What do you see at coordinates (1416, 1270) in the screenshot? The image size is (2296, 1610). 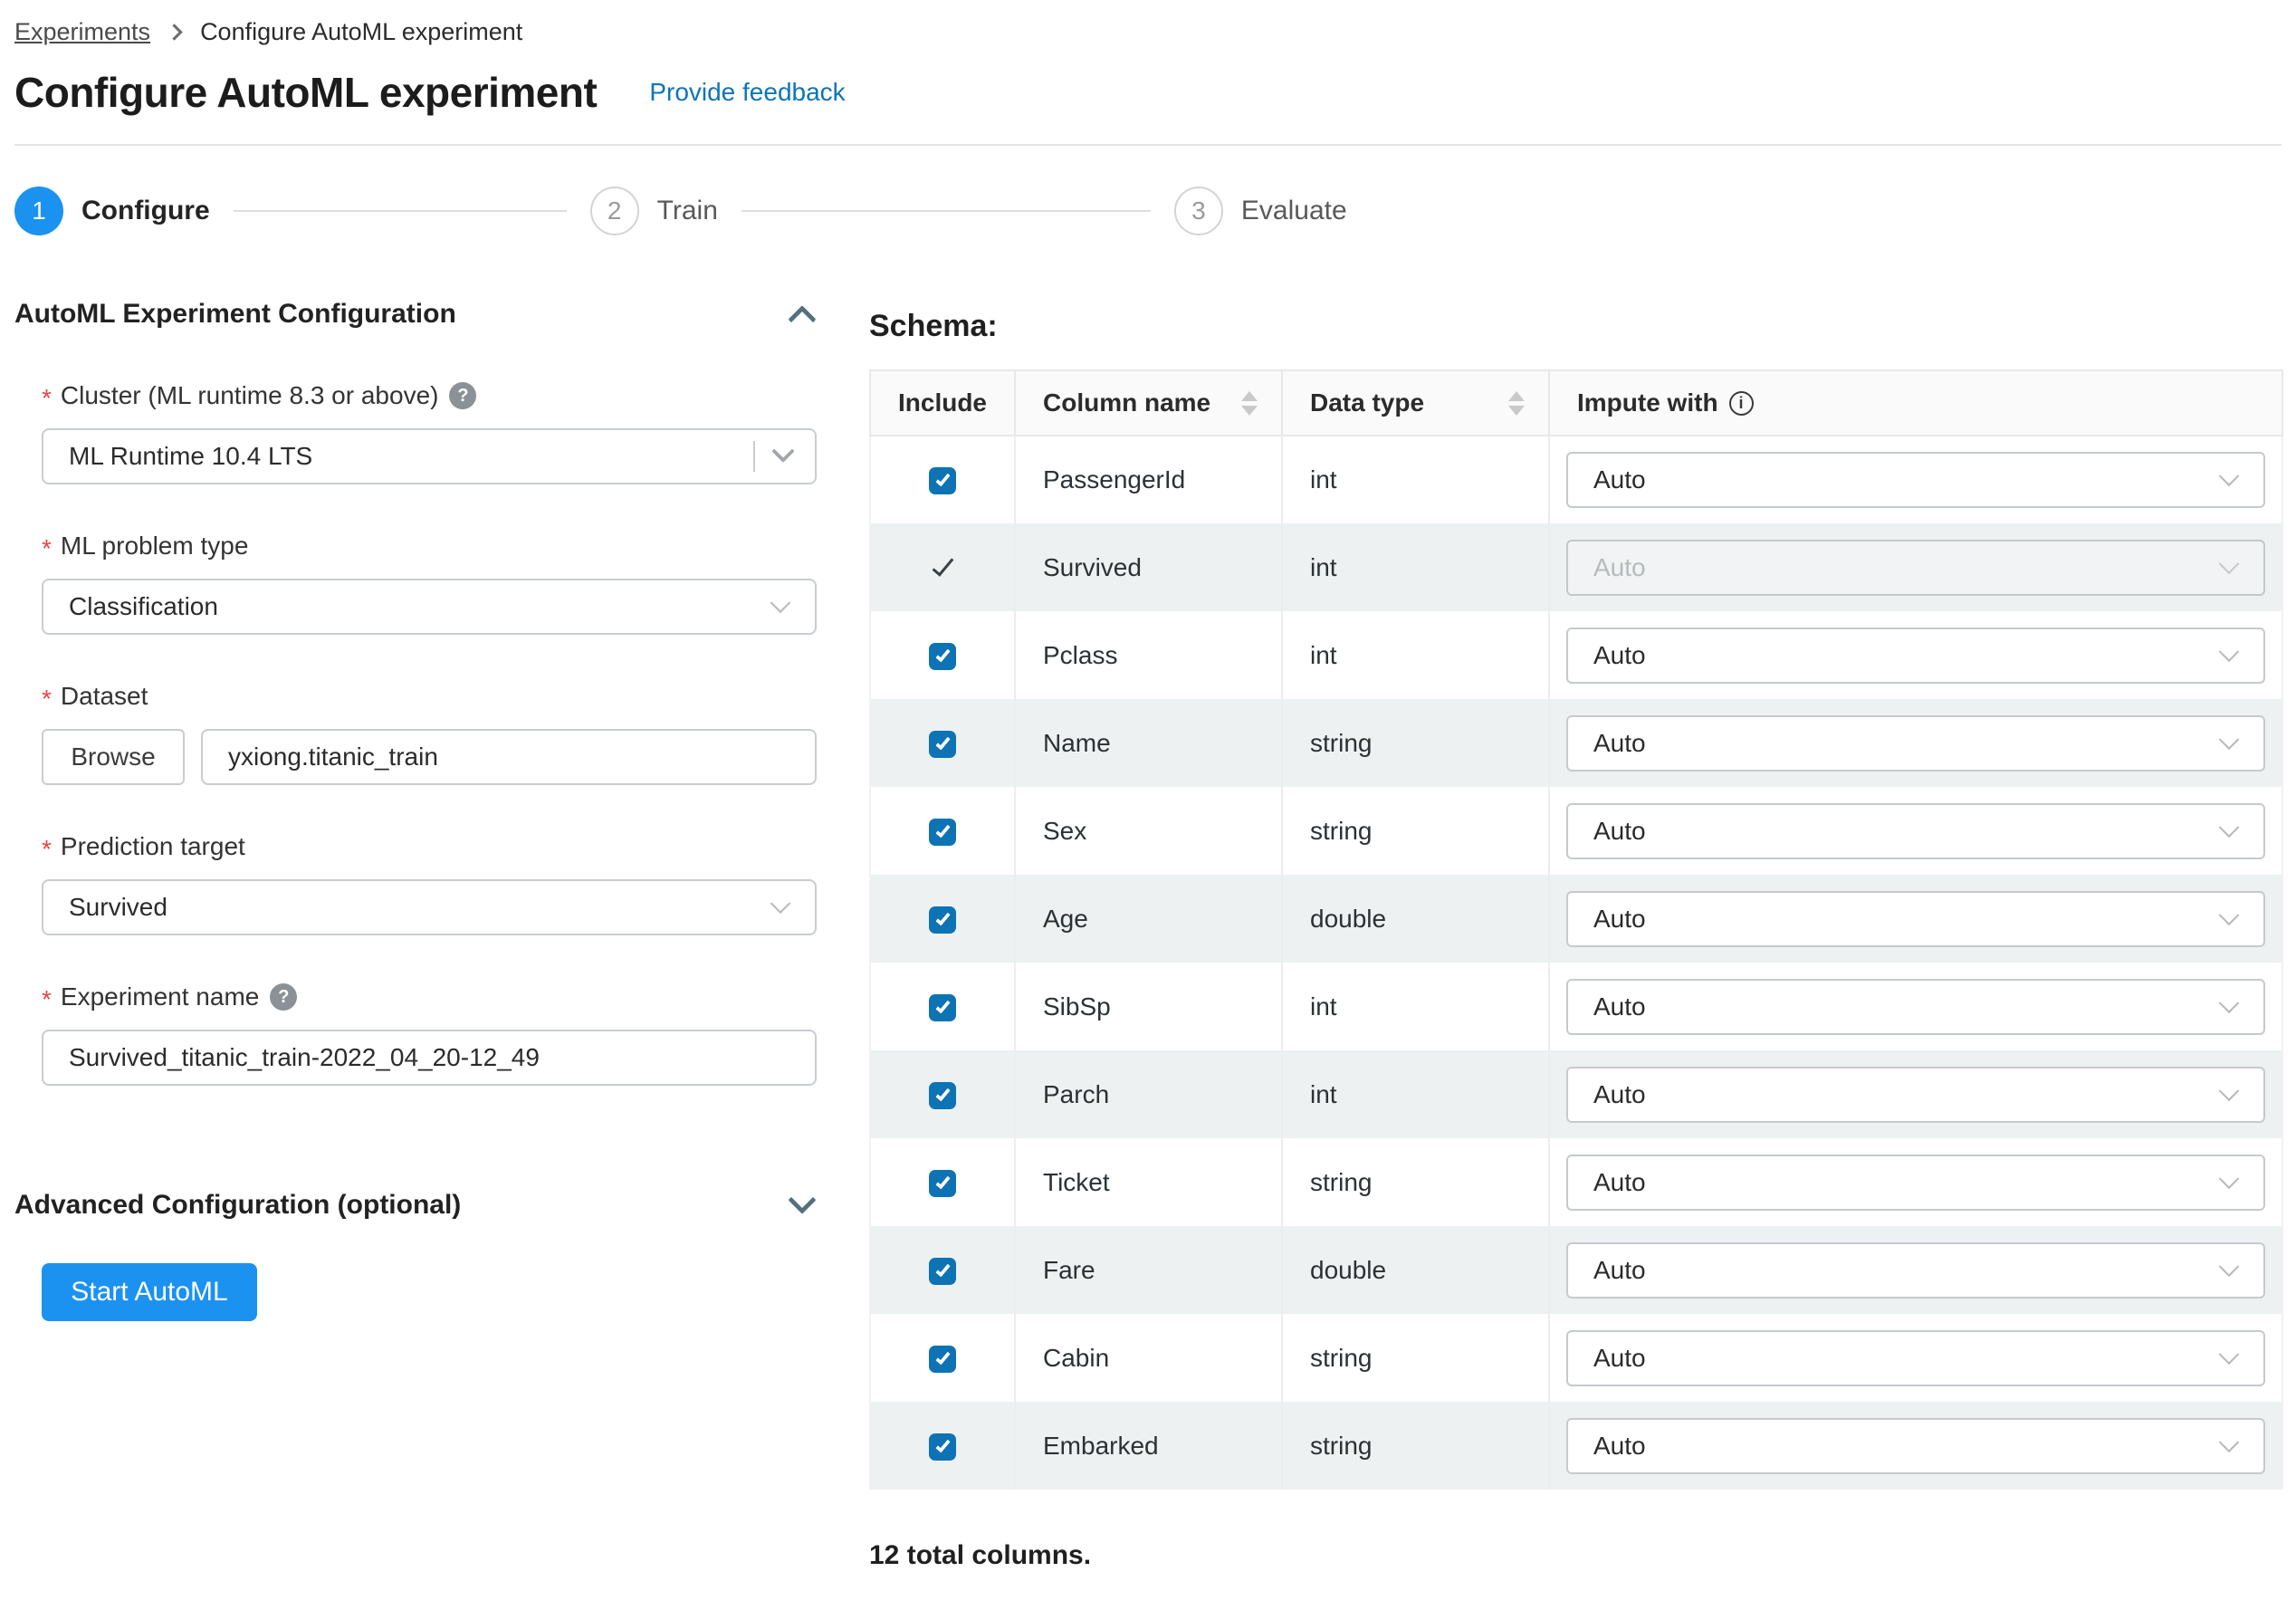 I see `data-type-cell: double` at bounding box center [1416, 1270].